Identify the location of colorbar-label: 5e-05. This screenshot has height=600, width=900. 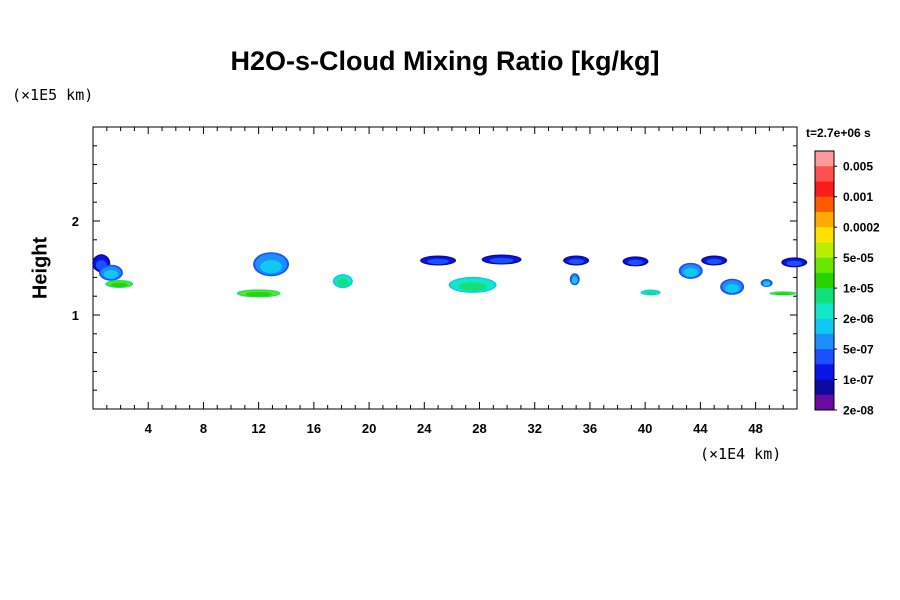
(858, 258).